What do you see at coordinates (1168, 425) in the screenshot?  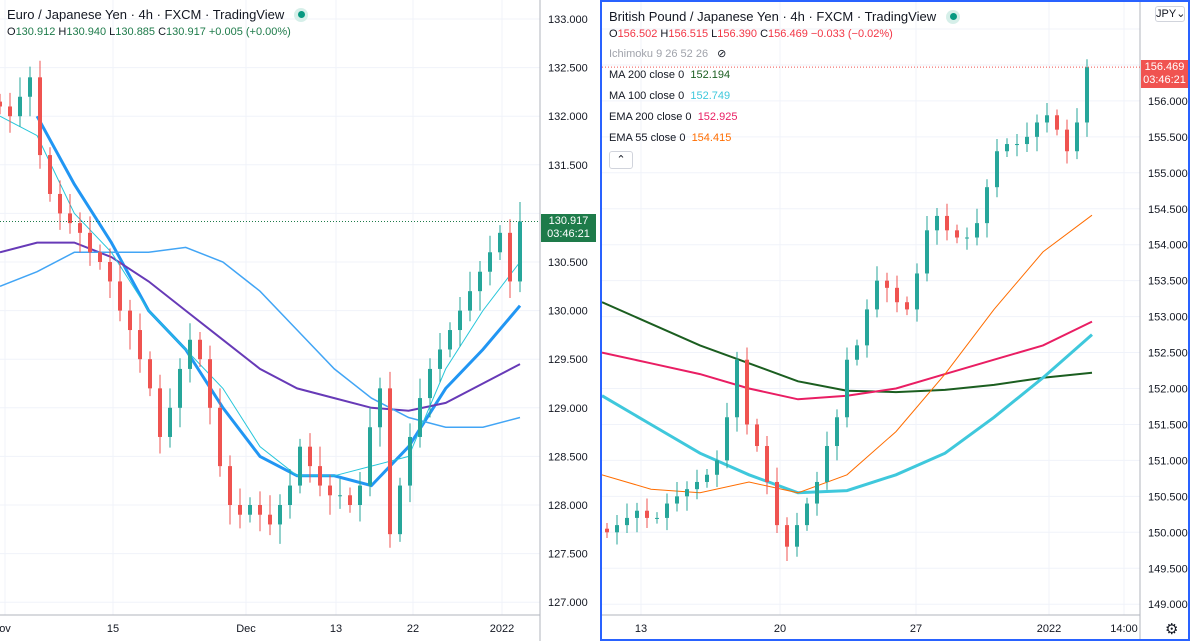 I see `price-axis-label: 151.500` at bounding box center [1168, 425].